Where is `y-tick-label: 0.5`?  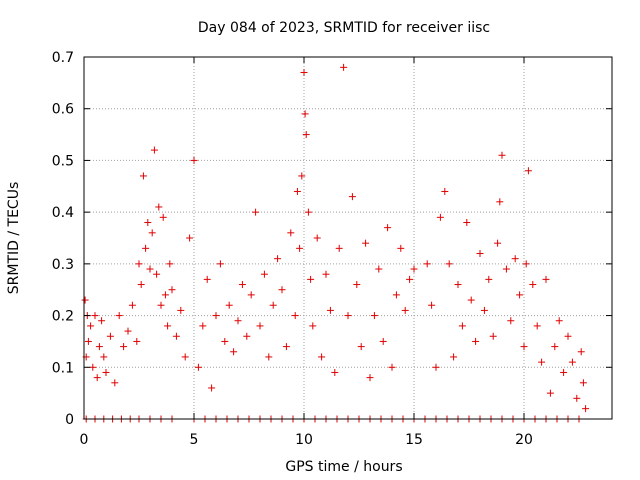
y-tick-label: 0.5 is located at coordinates (63, 161).